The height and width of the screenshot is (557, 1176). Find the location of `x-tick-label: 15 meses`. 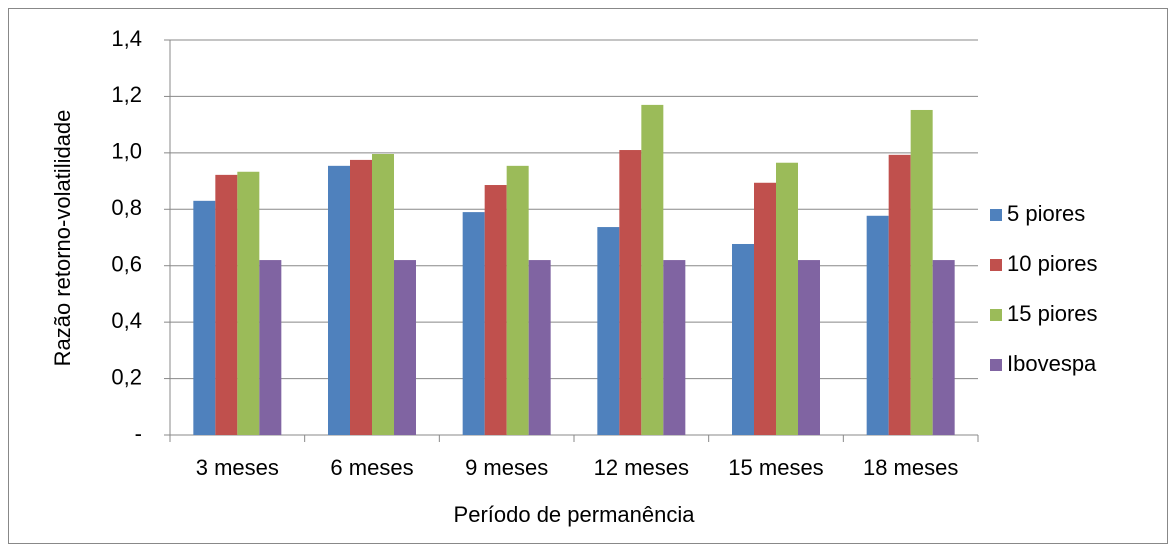

x-tick-label: 15 meses is located at coordinates (775, 467).